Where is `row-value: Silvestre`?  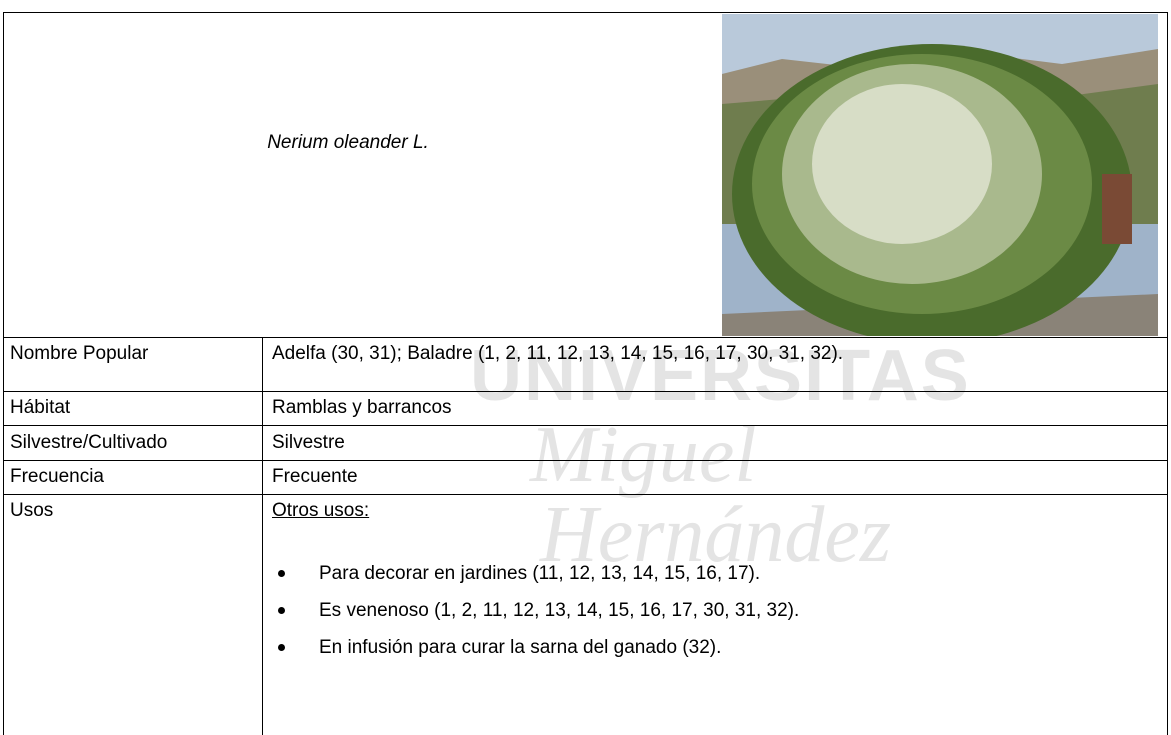 row-value: Silvestre is located at coordinates (308, 442).